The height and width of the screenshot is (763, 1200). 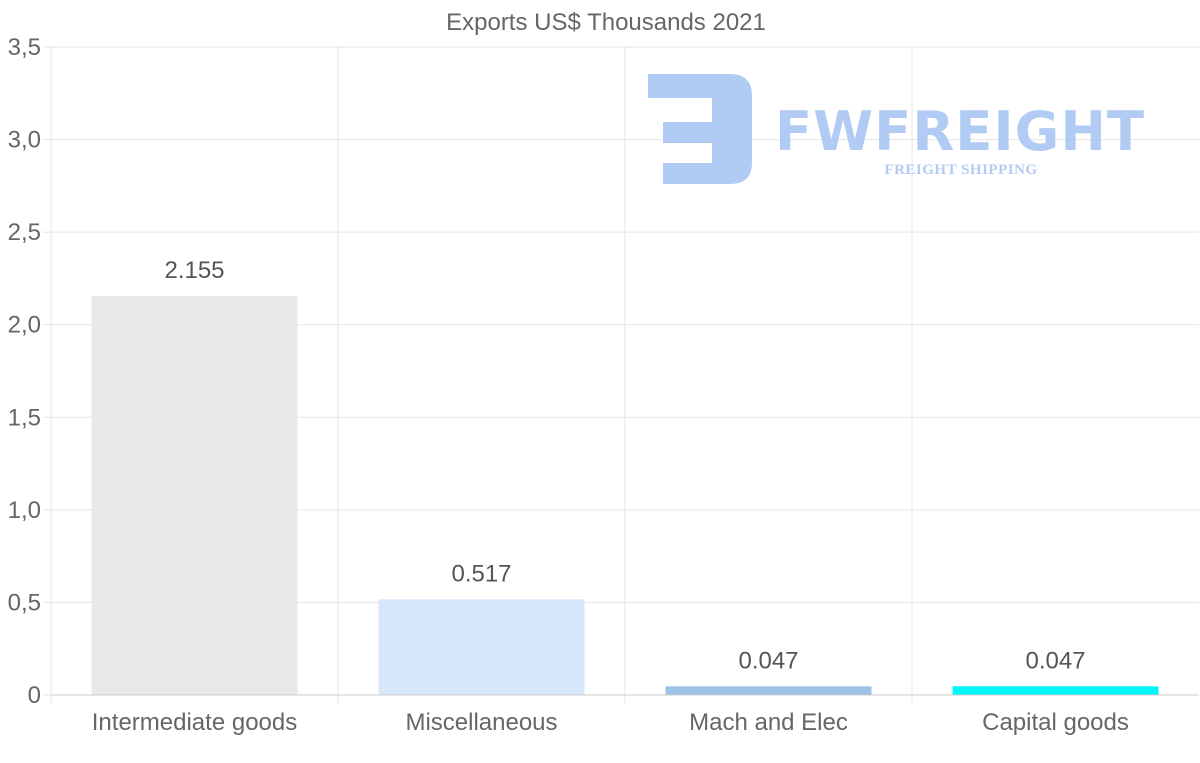 What do you see at coordinates (1055, 722) in the screenshot?
I see `x-category-label: Capital goods` at bounding box center [1055, 722].